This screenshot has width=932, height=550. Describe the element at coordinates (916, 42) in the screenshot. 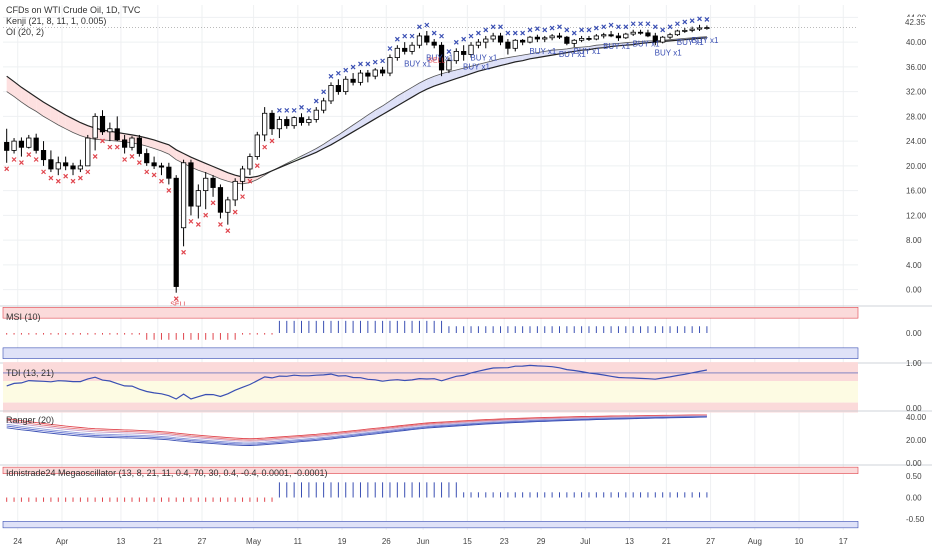

I see `price-ytick-label: 40.00` at that location.